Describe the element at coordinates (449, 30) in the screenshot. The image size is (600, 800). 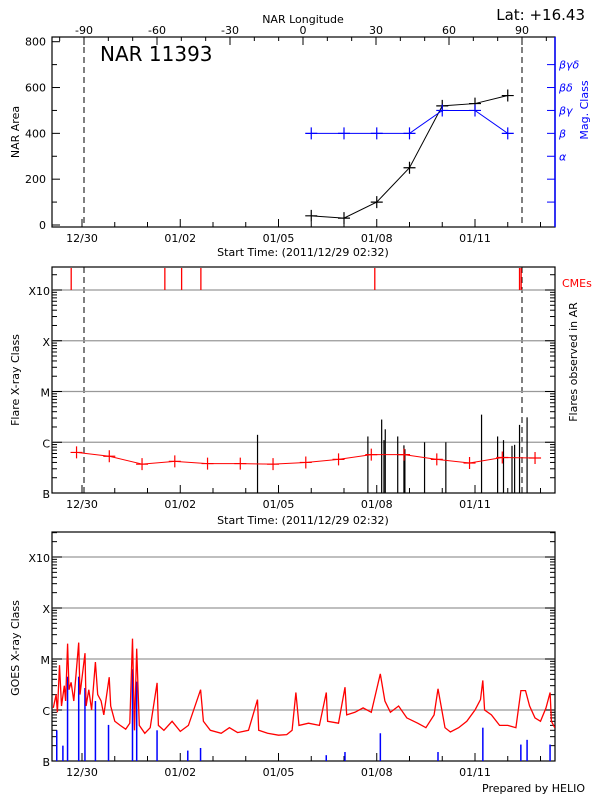
I see `longitude-tick-label: 60` at that location.